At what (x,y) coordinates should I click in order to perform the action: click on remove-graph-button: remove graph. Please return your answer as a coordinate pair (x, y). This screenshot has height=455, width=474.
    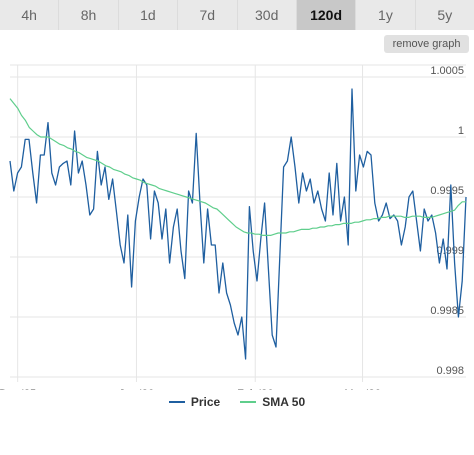
    Looking at the image, I should click on (426, 44).